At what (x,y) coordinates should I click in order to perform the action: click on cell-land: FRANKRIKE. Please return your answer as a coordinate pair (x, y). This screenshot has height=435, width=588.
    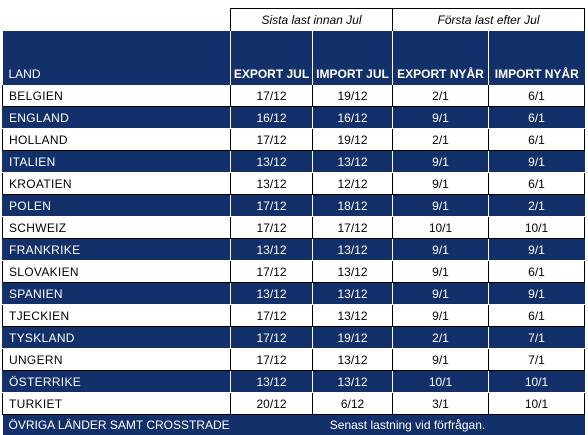
    Looking at the image, I should click on (117, 250).